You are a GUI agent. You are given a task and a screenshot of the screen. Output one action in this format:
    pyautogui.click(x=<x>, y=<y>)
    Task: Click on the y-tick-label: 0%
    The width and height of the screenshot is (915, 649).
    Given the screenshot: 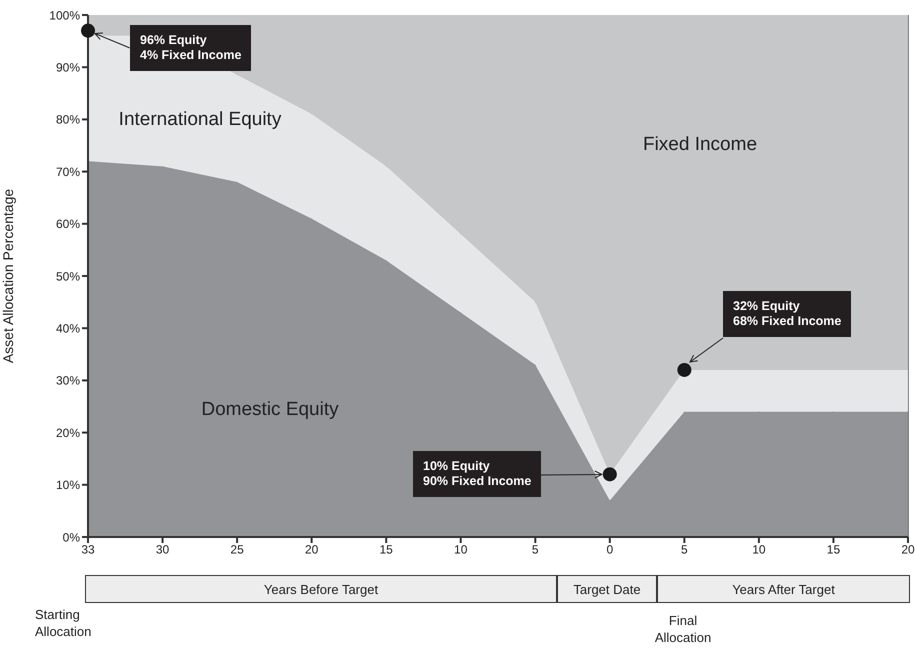 What is the action you would take?
    pyautogui.click(x=71, y=537)
    